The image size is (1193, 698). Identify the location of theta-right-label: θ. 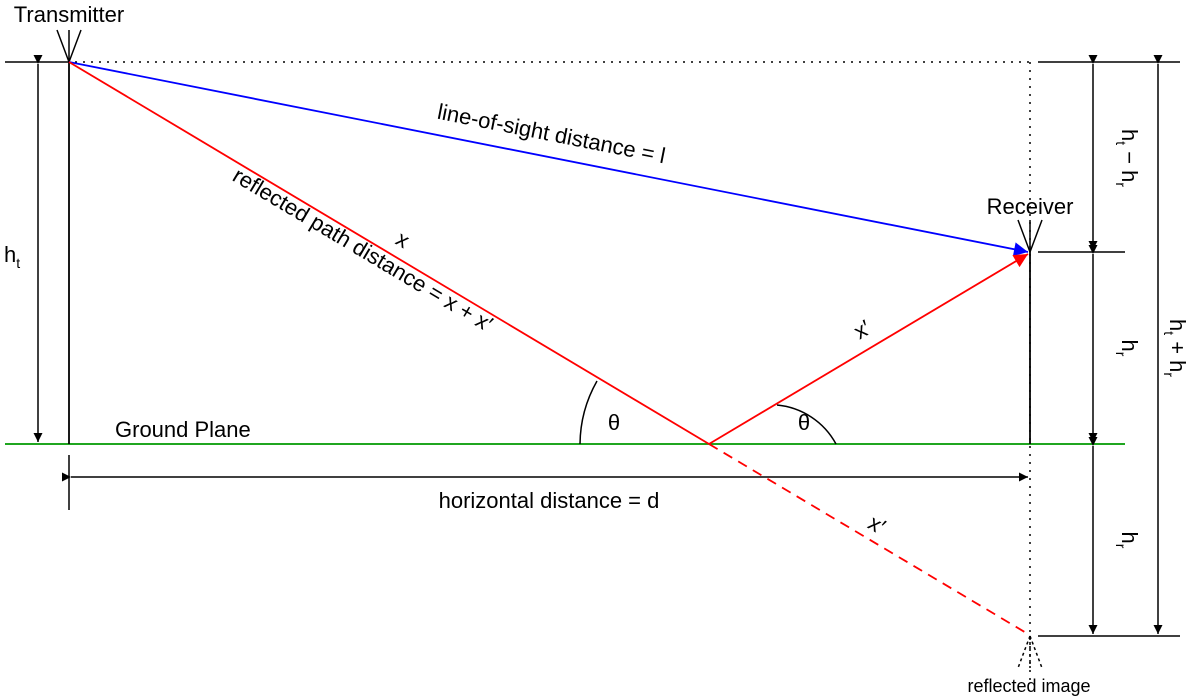
(804, 422).